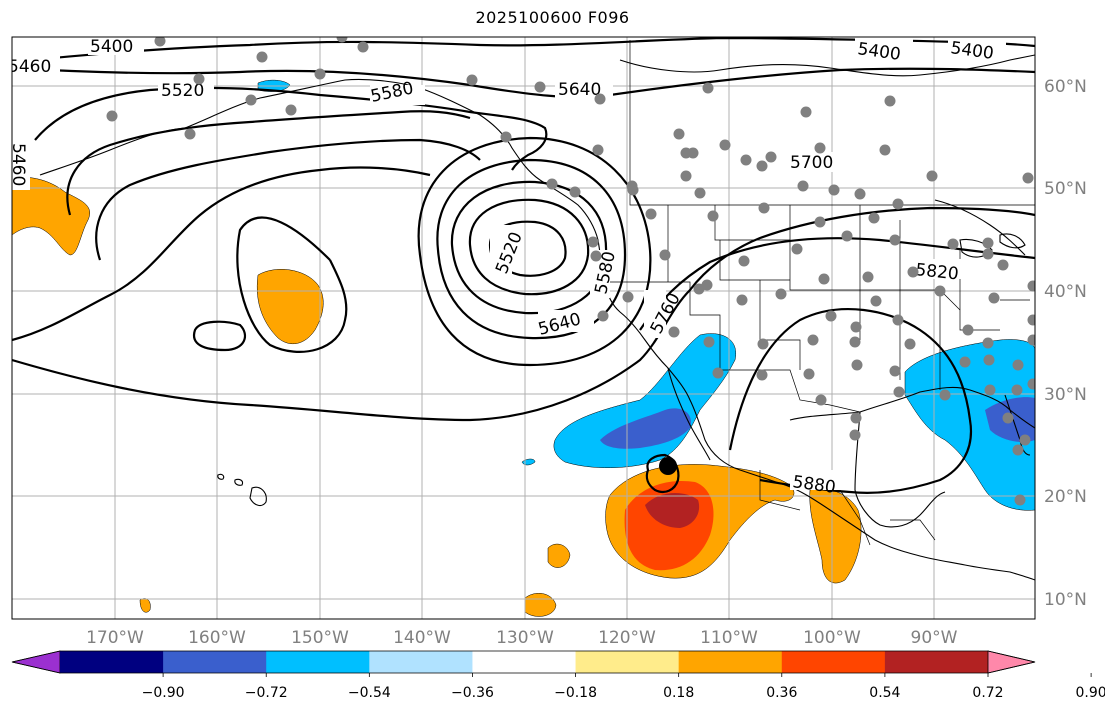 The image size is (1105, 712). I want to click on colorbar-tick-label: −0.72, so click(266, 693).